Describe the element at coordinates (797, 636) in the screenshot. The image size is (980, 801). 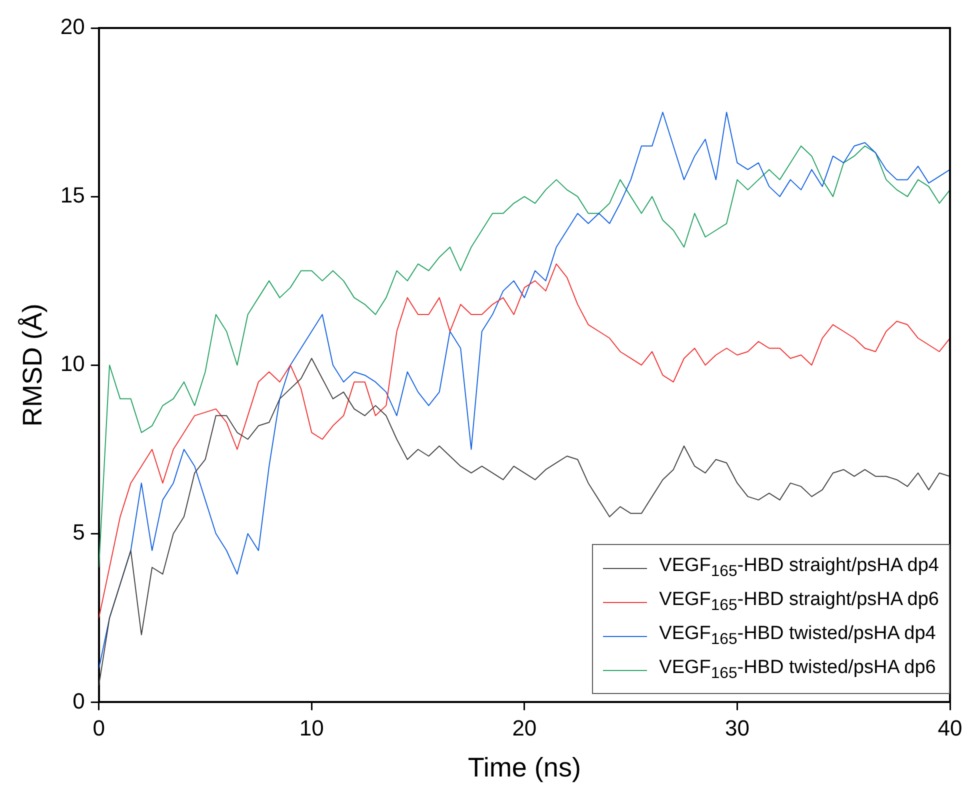
I see `legend-label: VEGF$_{165}$-HBD twisted/psHA dp4` at that location.